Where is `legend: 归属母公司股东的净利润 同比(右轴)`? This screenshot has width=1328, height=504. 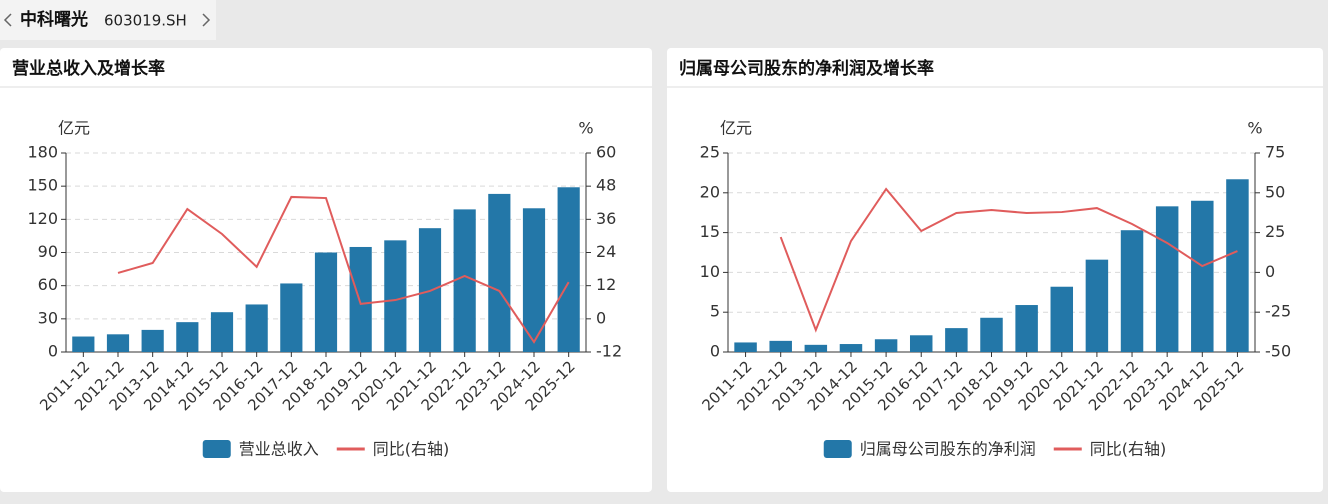
legend: 归属母公司股东的净利润 同比(右轴) is located at coordinates (995, 449).